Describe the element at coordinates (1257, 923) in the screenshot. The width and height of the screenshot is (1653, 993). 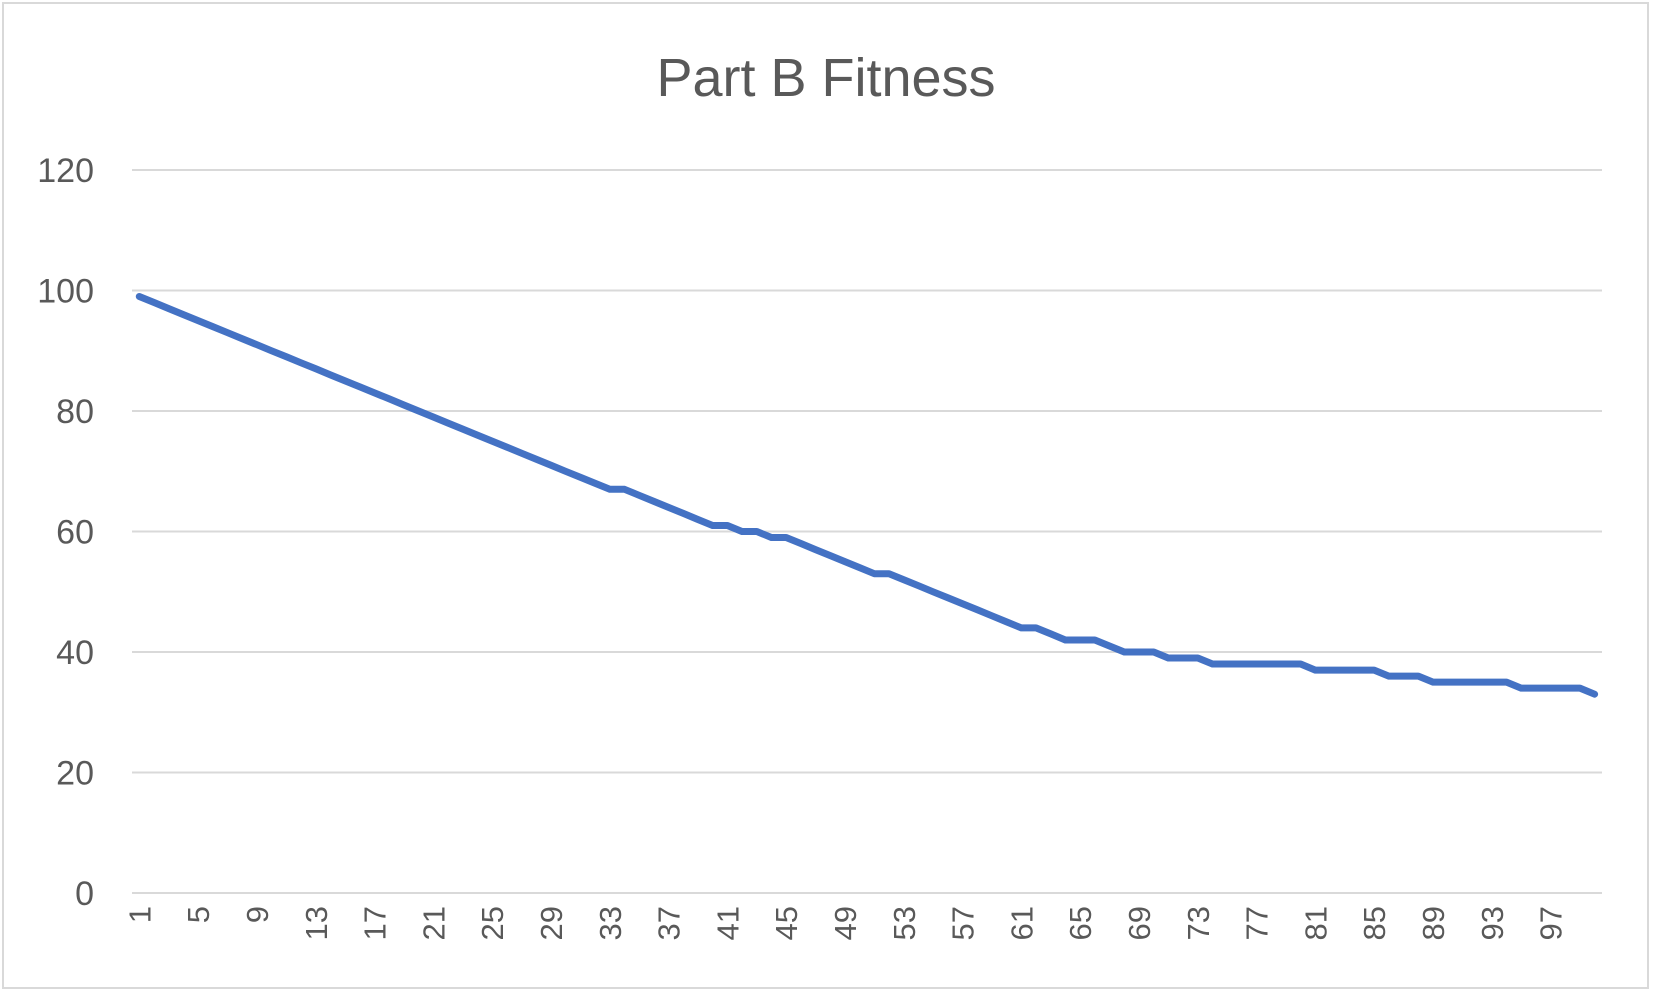
I see `x-tick-label-77: 77` at that location.